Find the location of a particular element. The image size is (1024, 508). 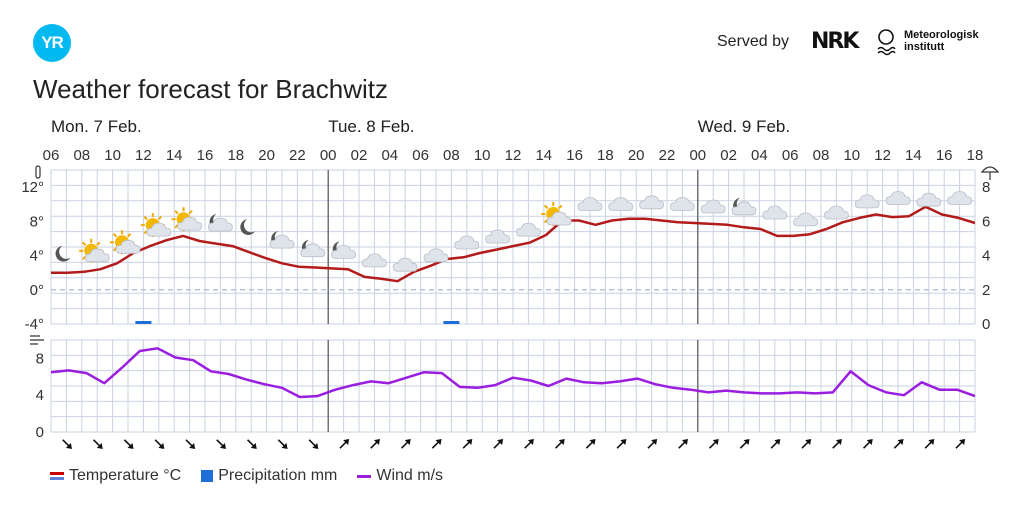

met-institute-logo: Meteorologisk institutt is located at coordinates (941, 41).